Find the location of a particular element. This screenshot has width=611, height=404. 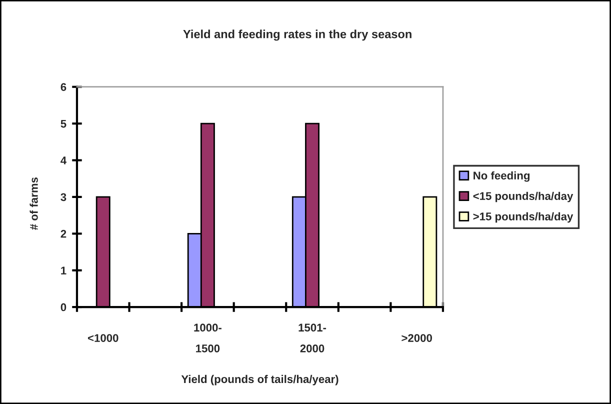

y-tick-label: 0 is located at coordinates (63, 307).